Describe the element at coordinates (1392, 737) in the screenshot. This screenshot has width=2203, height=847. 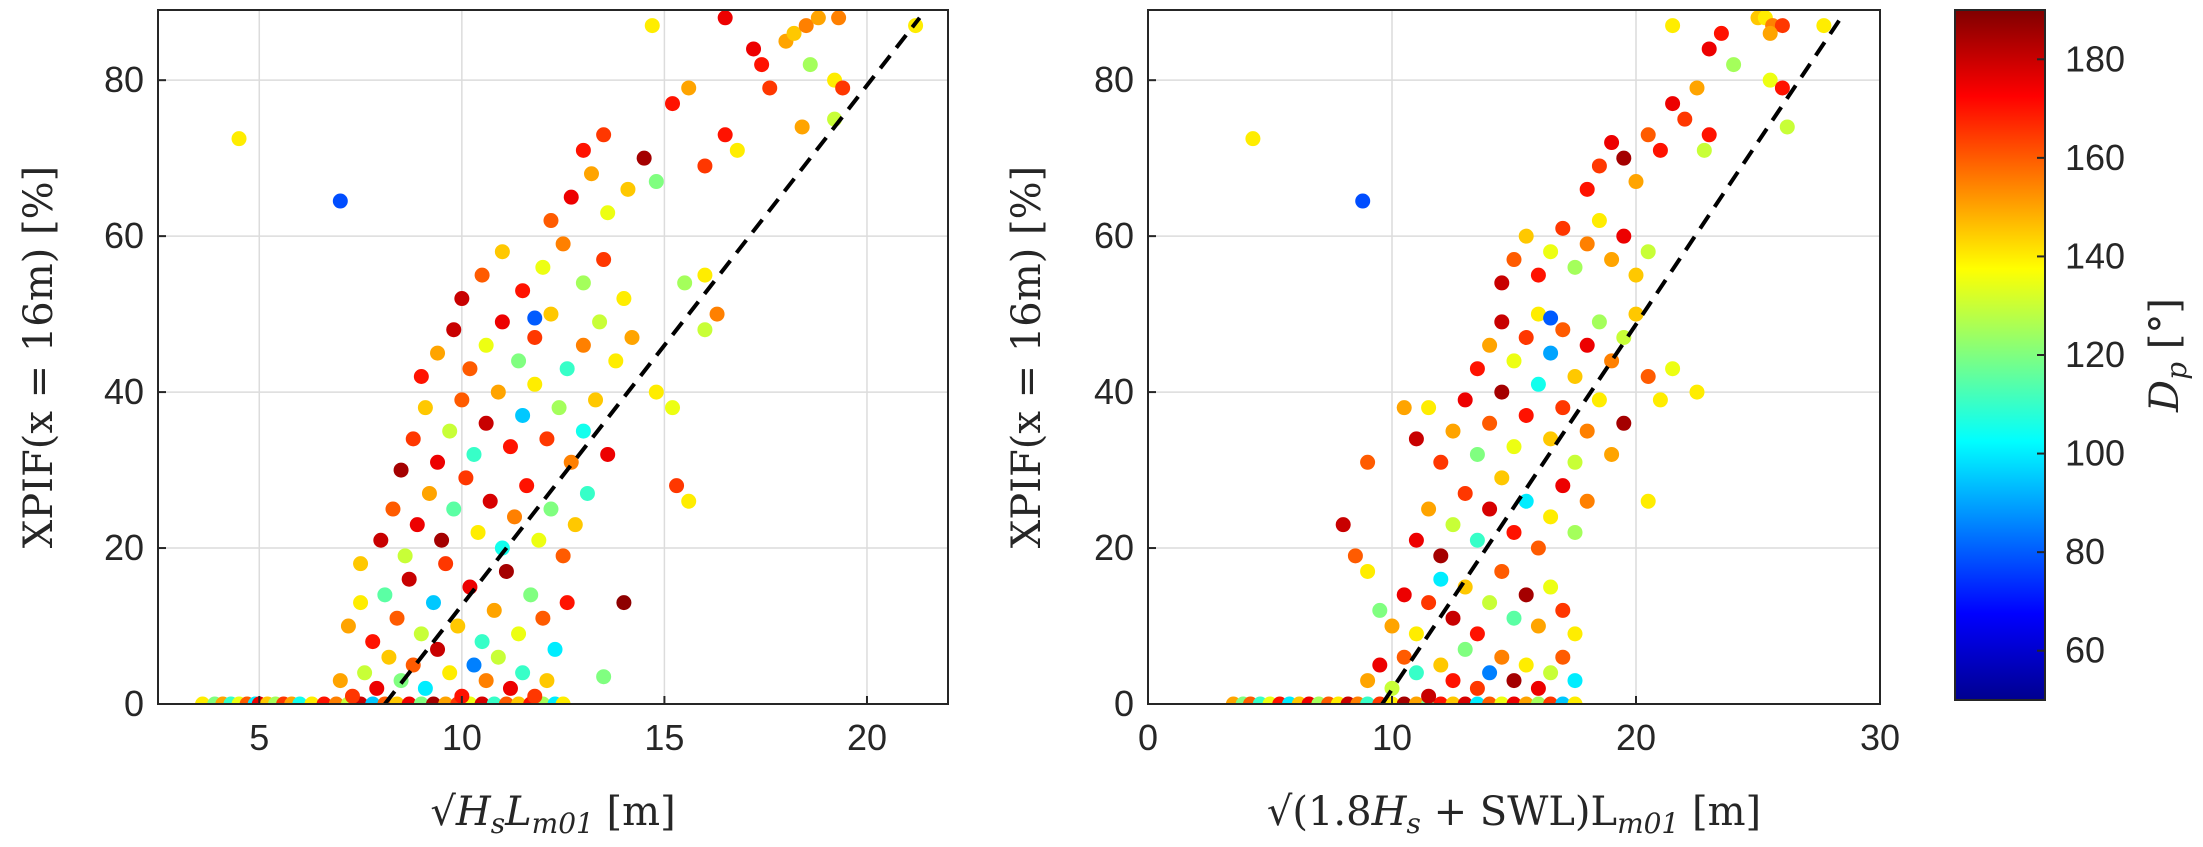
I see `xtick-label-right-1: 10` at that location.